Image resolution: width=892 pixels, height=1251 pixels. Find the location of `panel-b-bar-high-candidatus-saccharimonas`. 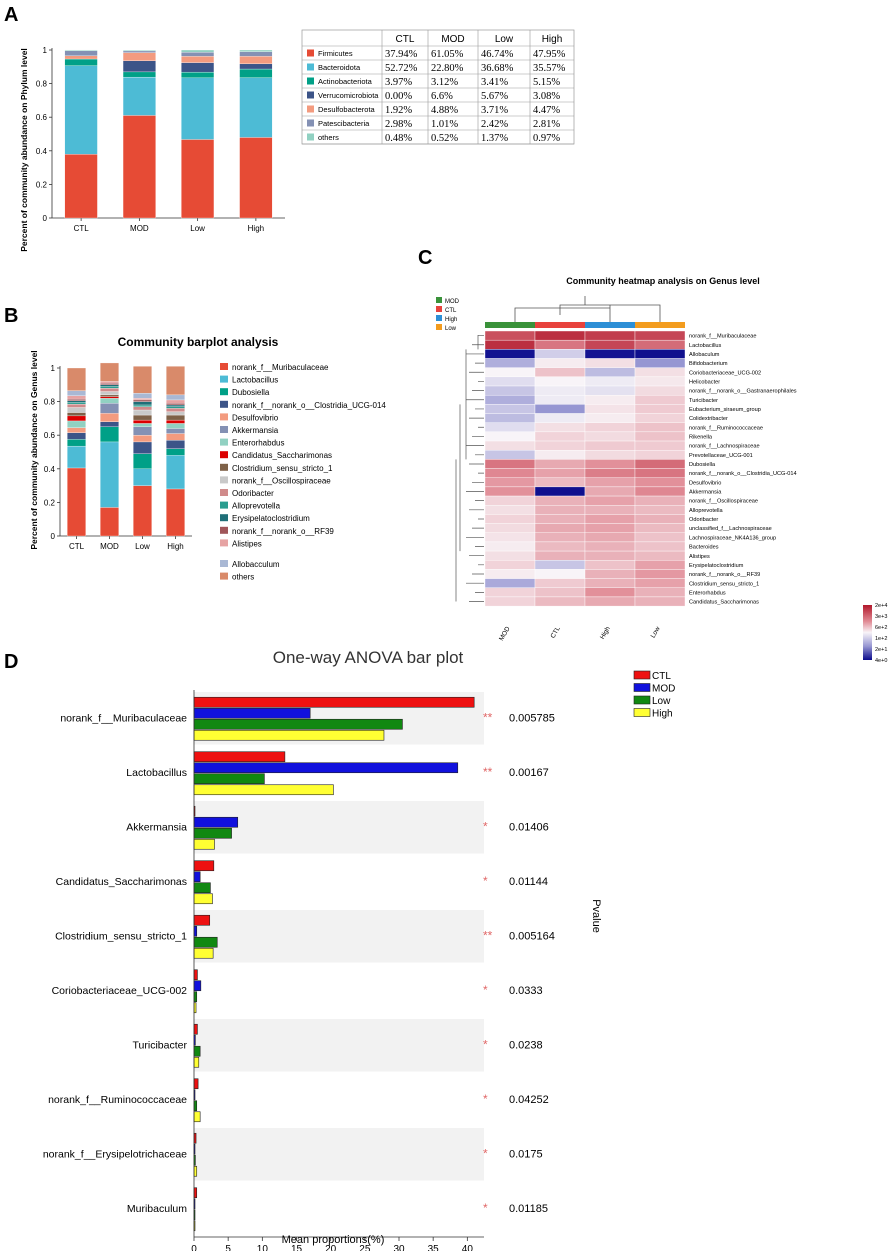

panel-b-bar-high-candidatus-saccharimonas is located at coordinates (175, 421).